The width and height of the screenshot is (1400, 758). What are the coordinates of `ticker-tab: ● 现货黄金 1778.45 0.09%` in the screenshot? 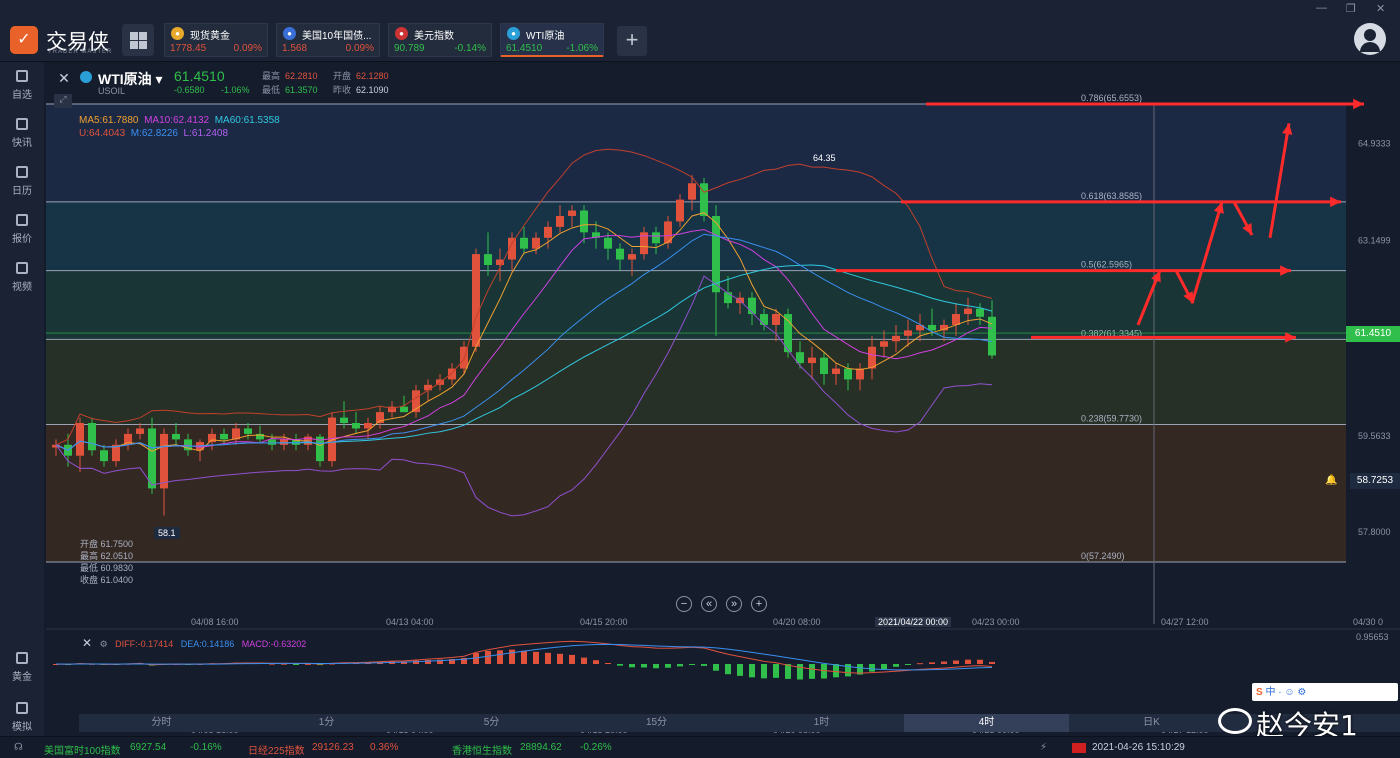 It's located at (216, 40).